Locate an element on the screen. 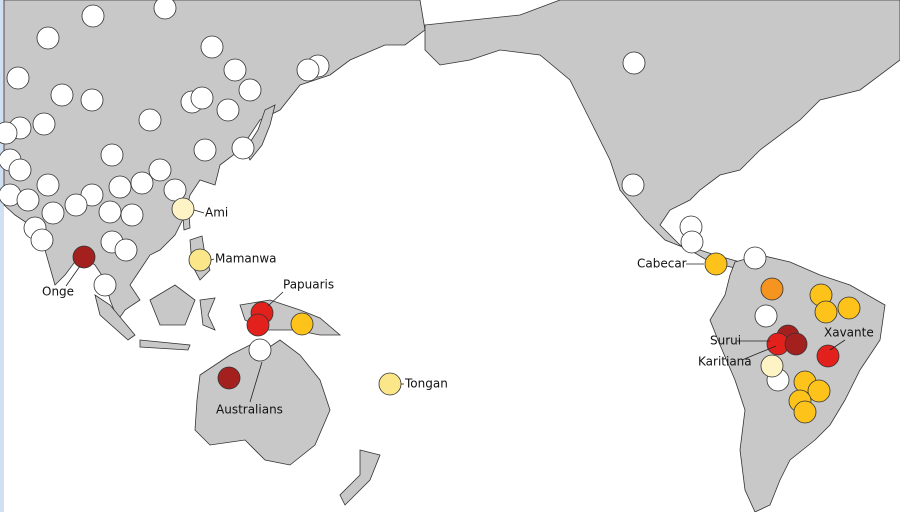  borneo is located at coordinates (172, 305).